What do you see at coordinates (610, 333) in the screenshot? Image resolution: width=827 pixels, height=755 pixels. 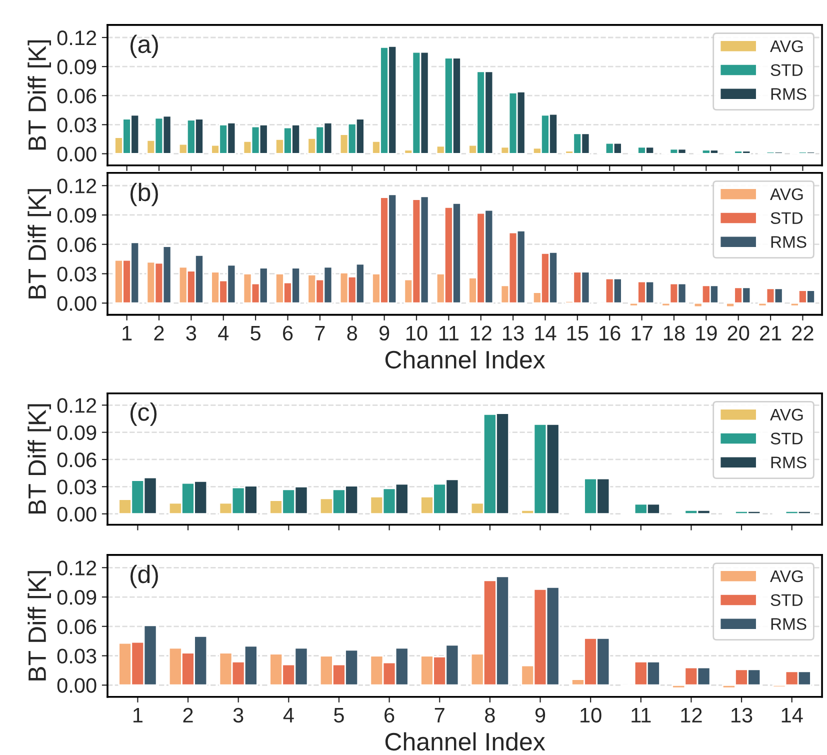 I see `x-tick-label: 16` at bounding box center [610, 333].